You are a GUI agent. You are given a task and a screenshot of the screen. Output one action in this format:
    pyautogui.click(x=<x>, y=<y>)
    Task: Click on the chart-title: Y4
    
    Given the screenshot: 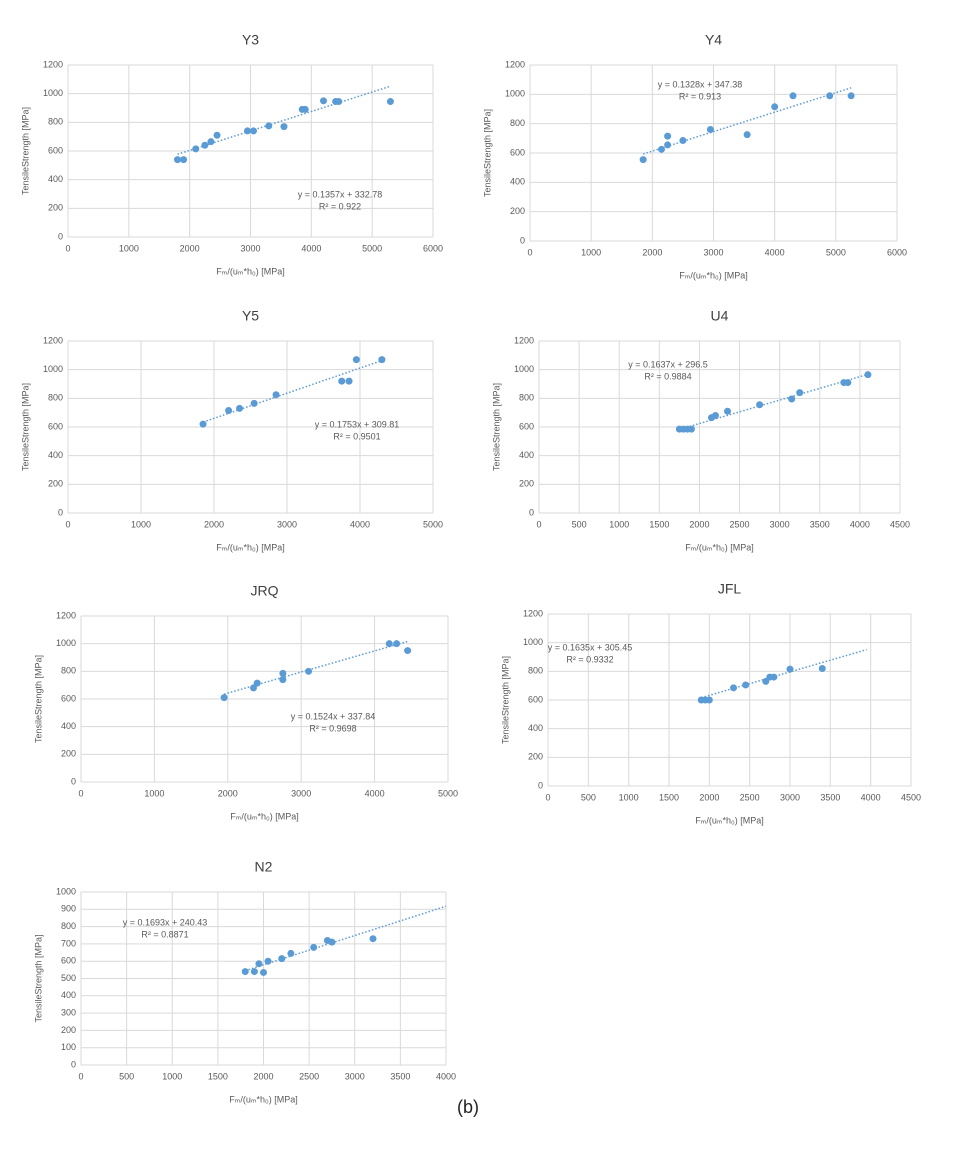 What is the action you would take?
    pyautogui.click(x=713, y=40)
    